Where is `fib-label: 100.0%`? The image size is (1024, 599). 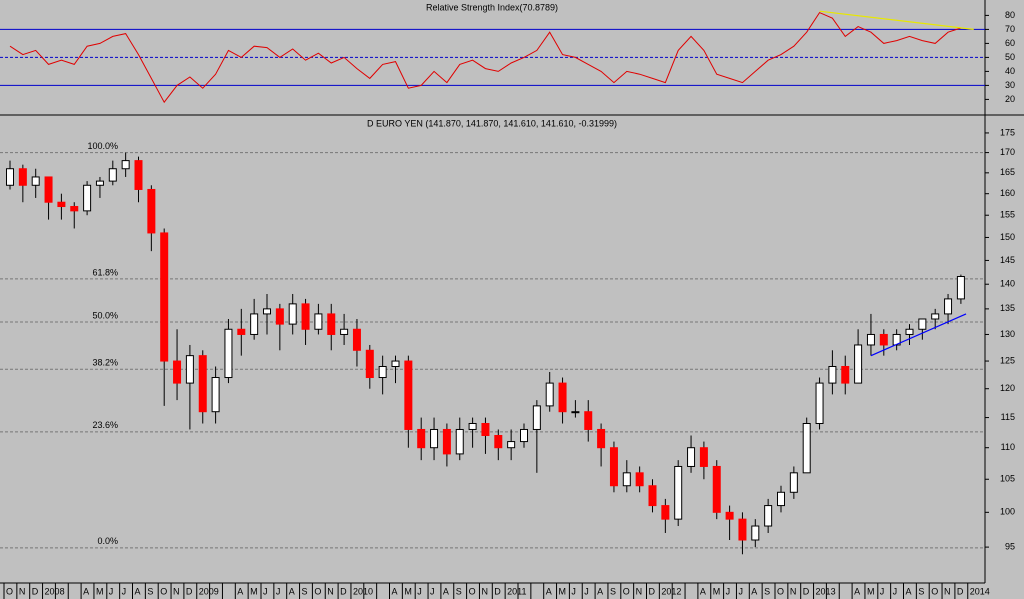
fib-label: 100.0% is located at coordinates (102, 146).